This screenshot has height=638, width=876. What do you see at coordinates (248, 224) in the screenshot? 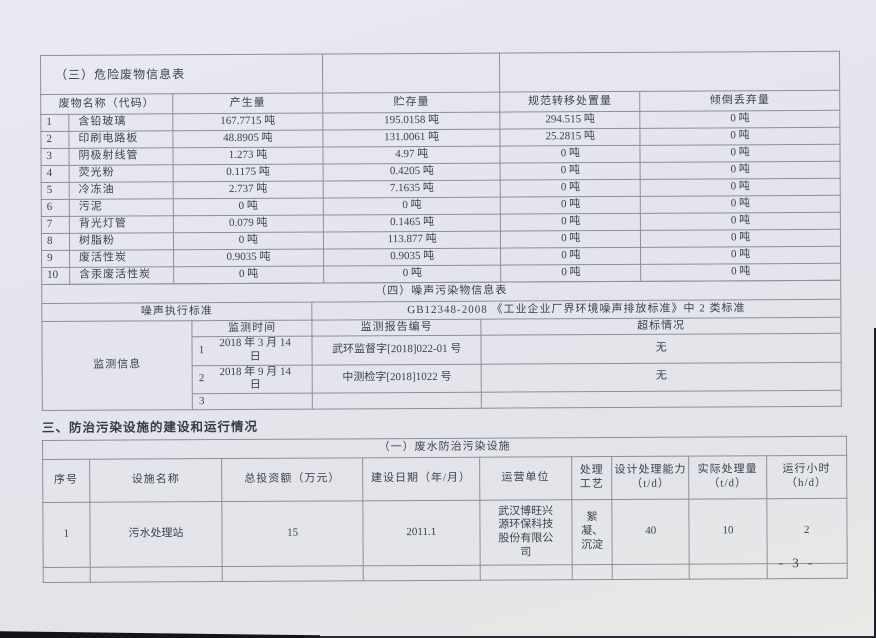
I see `produced-amount: 0.079 吨` at bounding box center [248, 224].